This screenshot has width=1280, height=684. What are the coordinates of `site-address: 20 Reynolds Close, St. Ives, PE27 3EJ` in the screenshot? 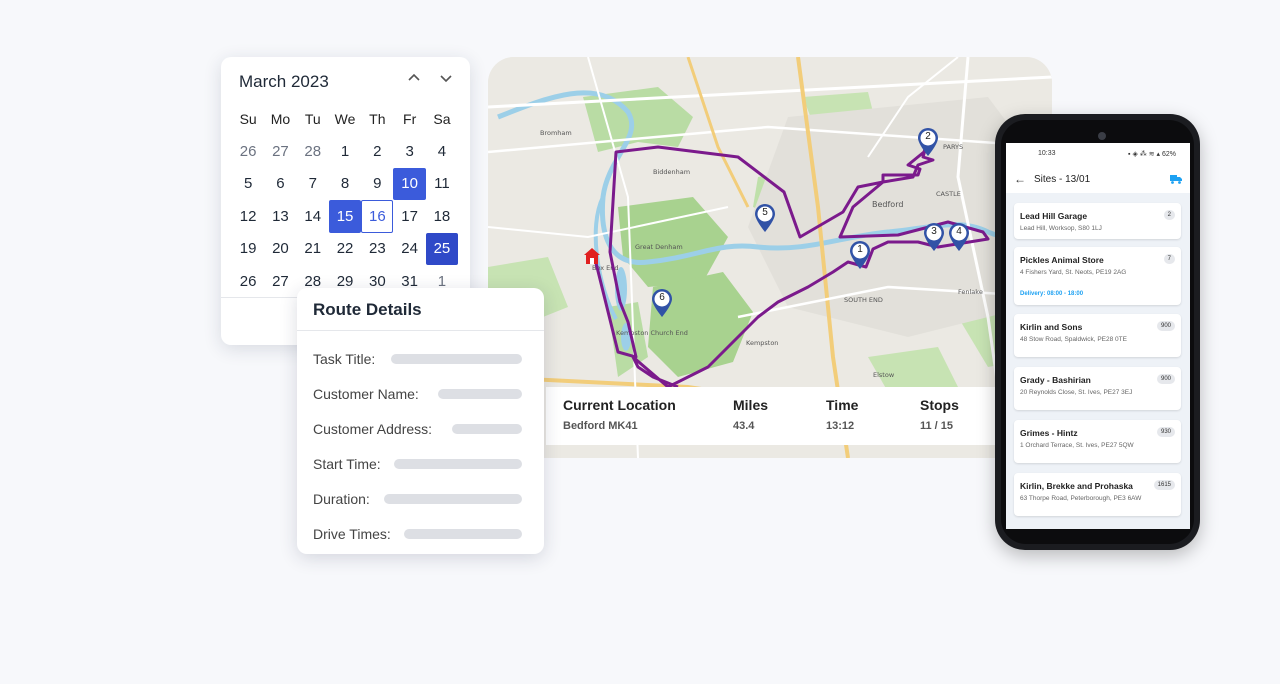 It's located at (1076, 392).